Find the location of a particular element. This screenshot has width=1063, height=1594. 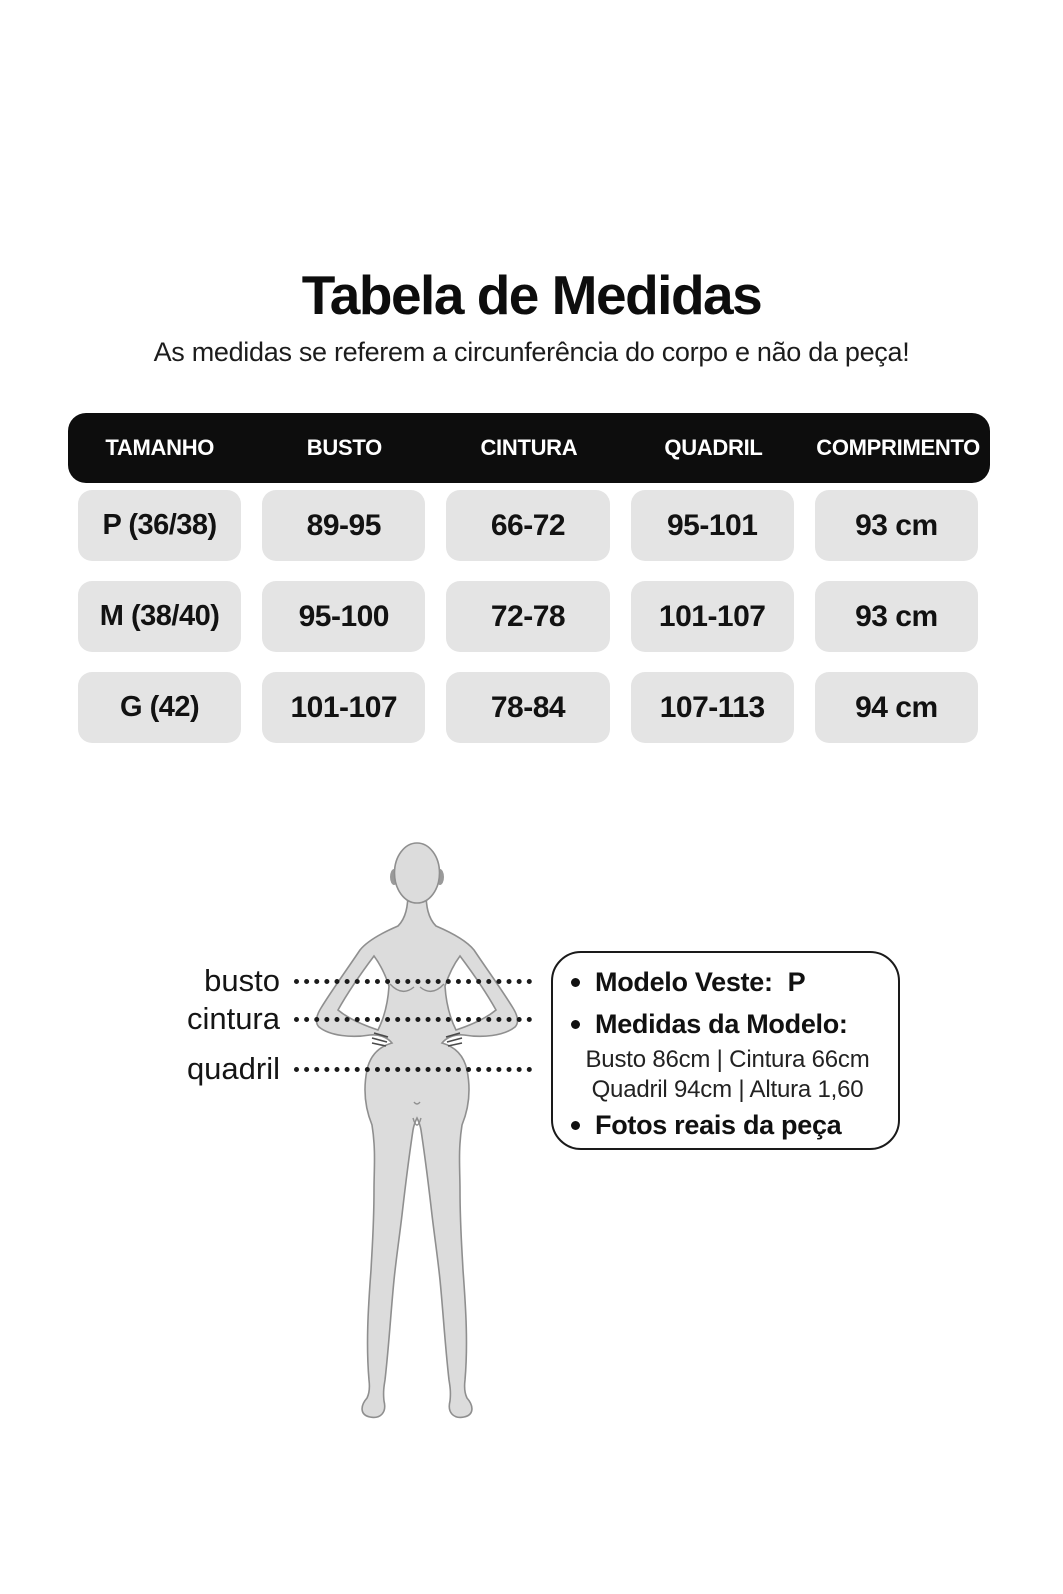

cell-busto-p: 89-95 is located at coordinates (344, 525).